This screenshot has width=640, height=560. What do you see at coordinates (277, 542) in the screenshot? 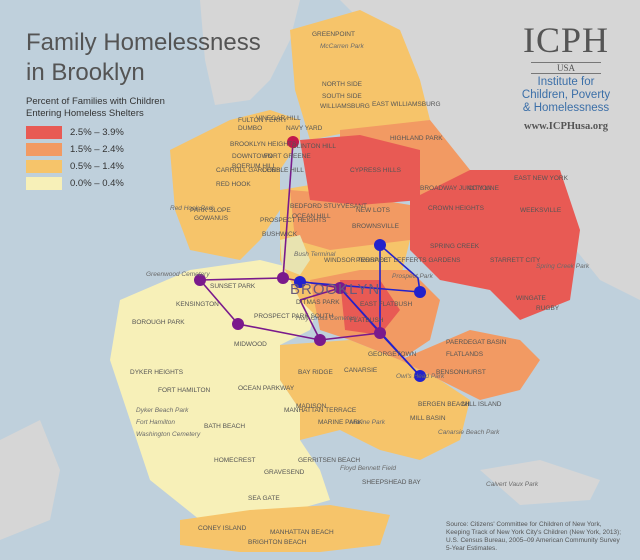
I see `neighborhood-label: BRIGHTON BEACH` at bounding box center [277, 542].